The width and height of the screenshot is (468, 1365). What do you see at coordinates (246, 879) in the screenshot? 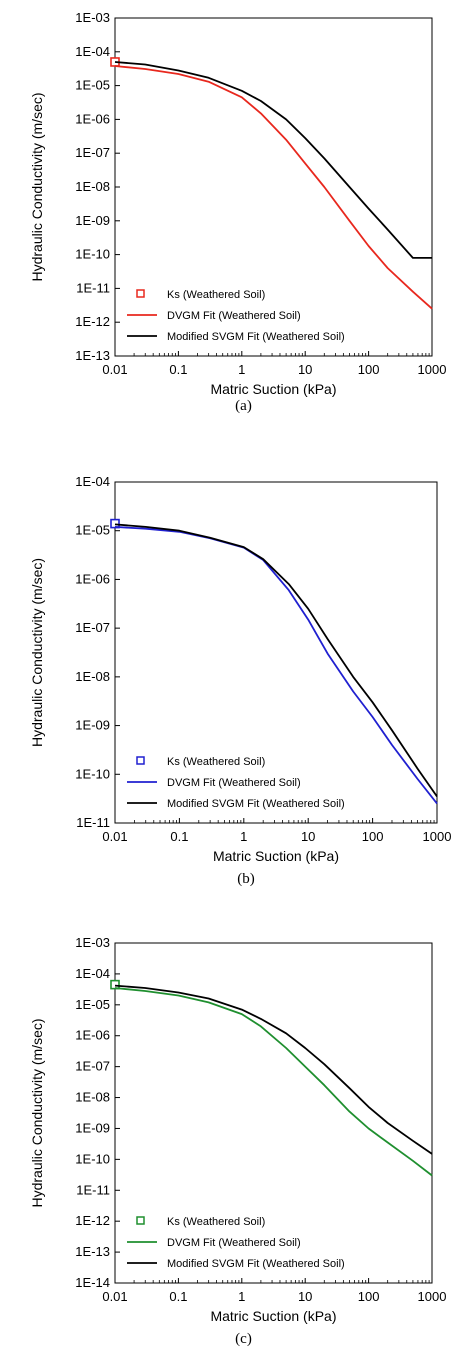
I see `panel-label: (b)` at bounding box center [246, 879].